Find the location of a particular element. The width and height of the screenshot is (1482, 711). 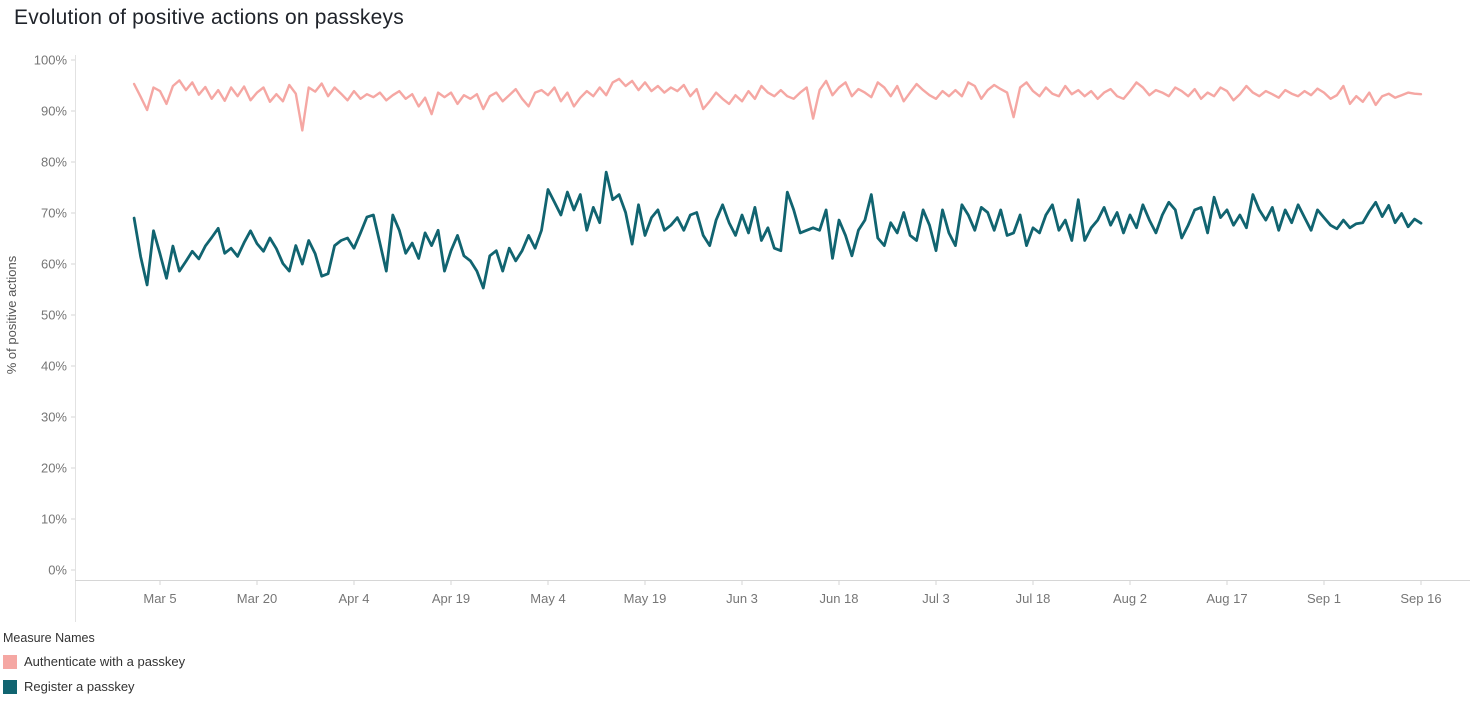

x-tick-label: Apr 4 is located at coordinates (353, 598).